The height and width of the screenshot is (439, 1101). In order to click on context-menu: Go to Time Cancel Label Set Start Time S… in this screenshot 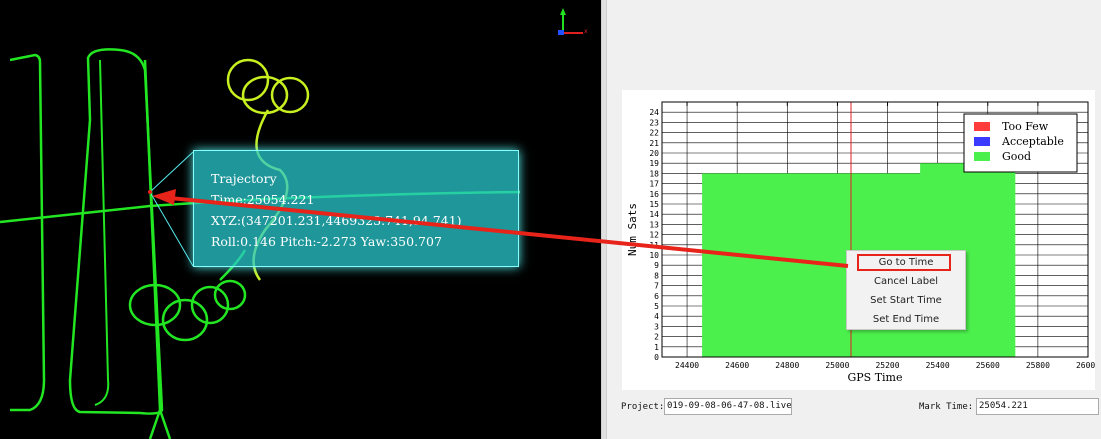, I will do `click(906, 290)`.